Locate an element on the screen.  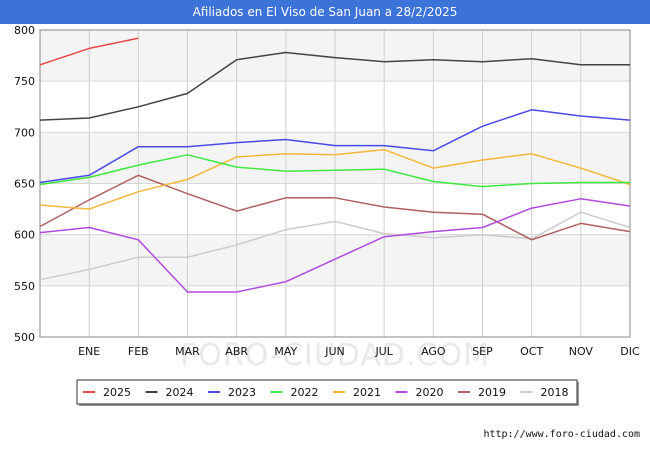
watermark-text: FORO-CIUDAD.COM is located at coordinates (335, 355).